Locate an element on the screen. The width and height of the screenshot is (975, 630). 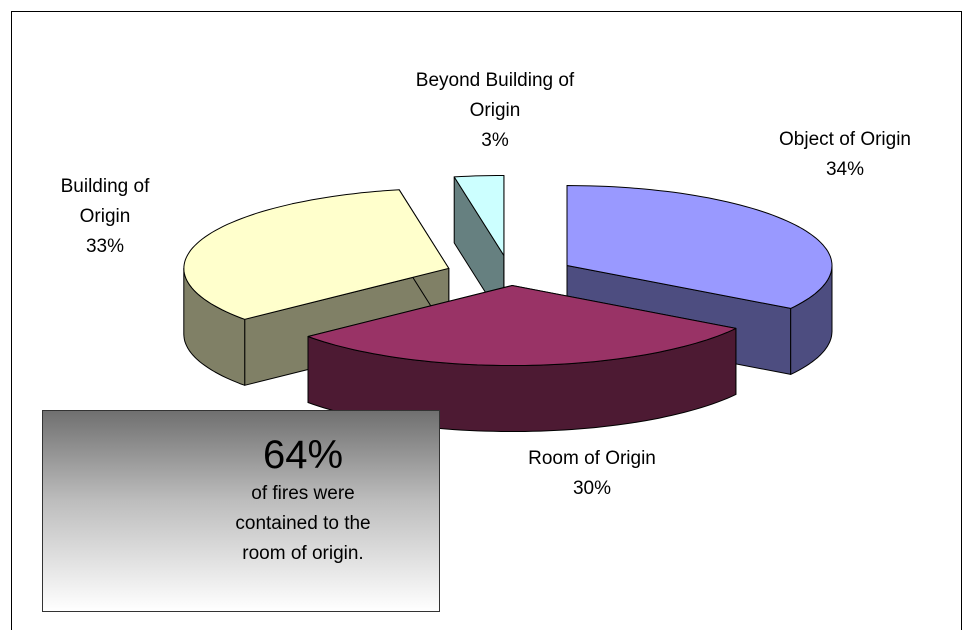
value-label: 3% is located at coordinates (495, 140).